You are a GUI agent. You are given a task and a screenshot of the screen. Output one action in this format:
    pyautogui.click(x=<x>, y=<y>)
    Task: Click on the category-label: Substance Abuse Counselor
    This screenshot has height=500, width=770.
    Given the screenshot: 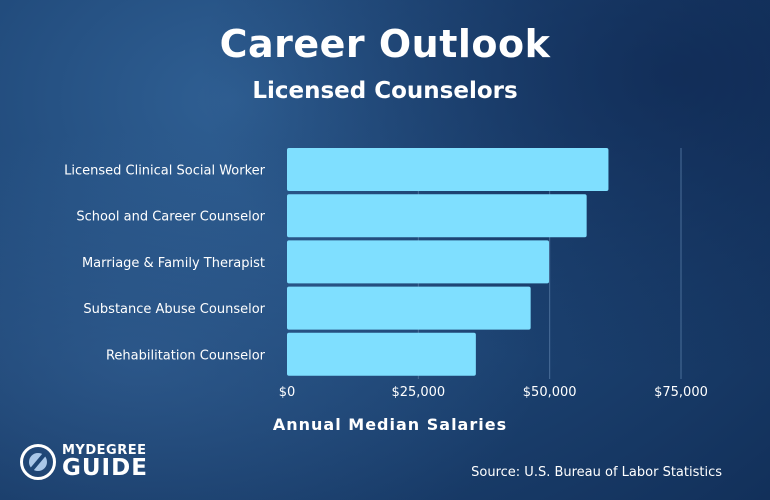 What is the action you would take?
    pyautogui.click(x=174, y=309)
    